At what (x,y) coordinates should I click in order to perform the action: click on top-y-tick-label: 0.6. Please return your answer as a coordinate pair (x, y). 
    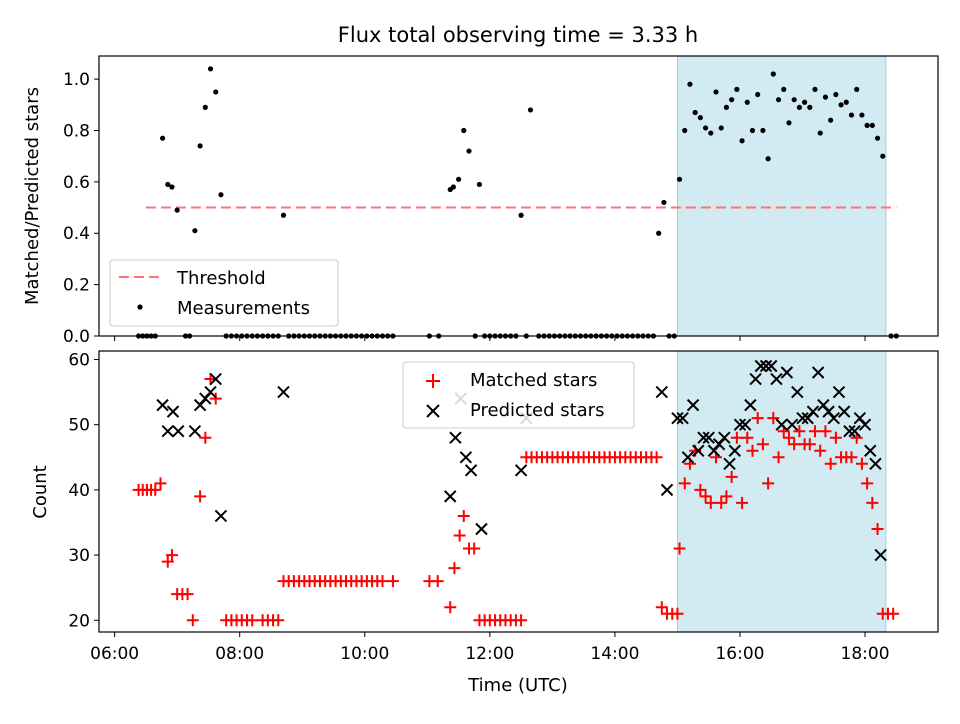
    Looking at the image, I should click on (76, 183).